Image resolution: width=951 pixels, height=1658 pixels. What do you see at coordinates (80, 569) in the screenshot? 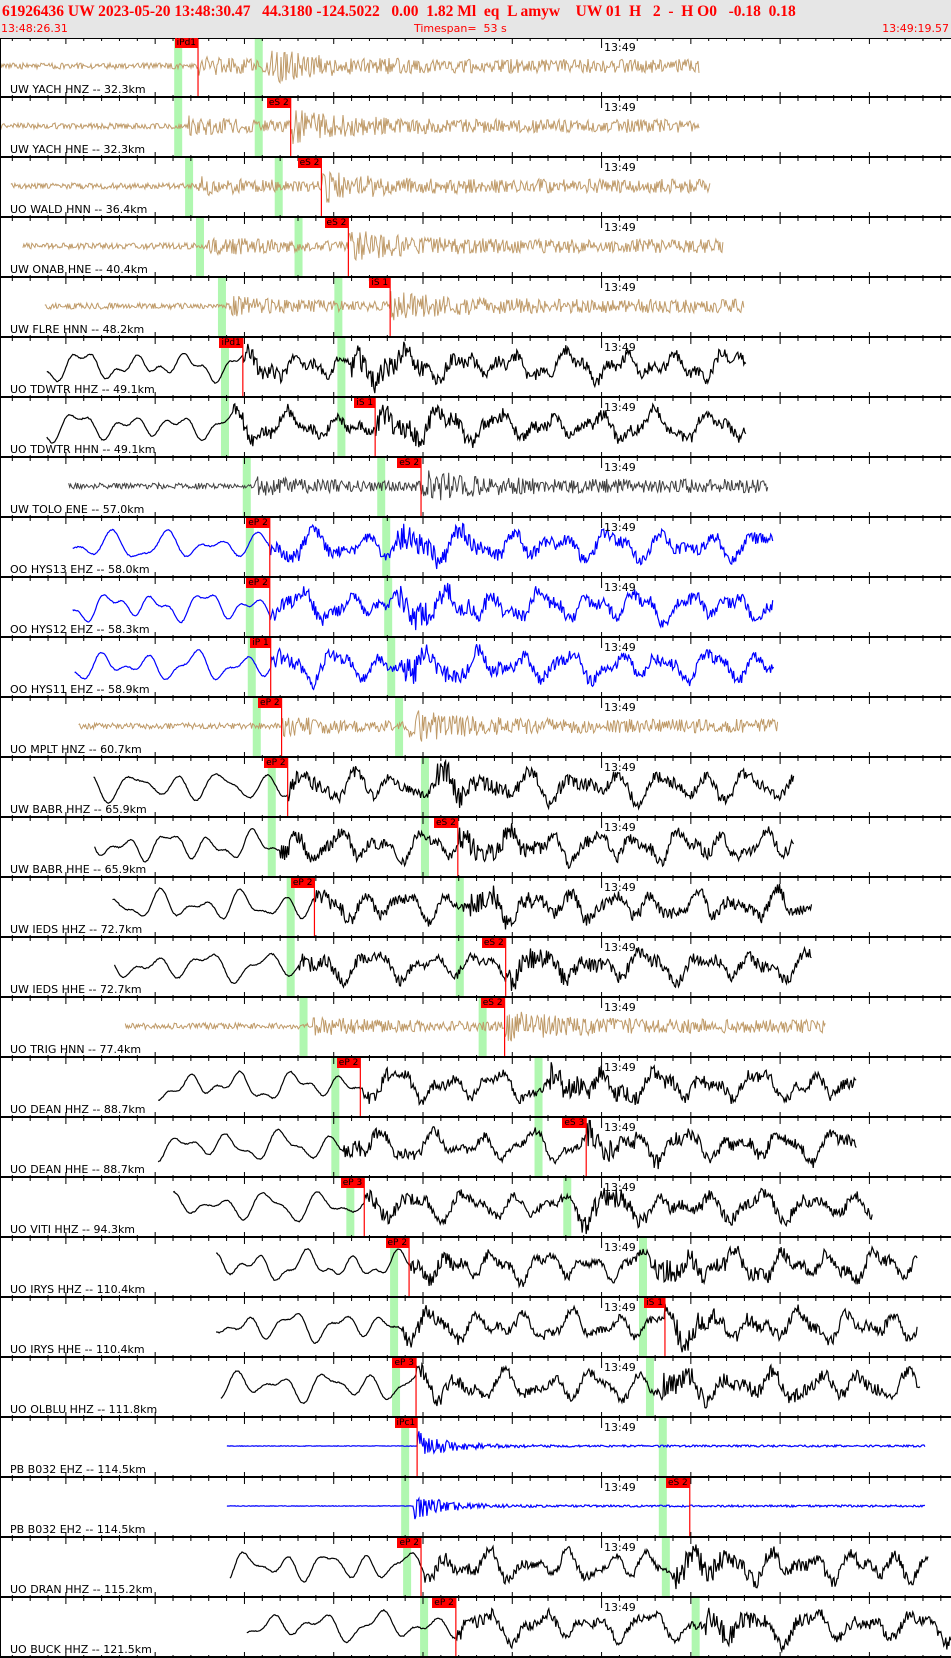
I see `channel-label: OO HYS13 EHZ -- 58.0km` at bounding box center [80, 569].